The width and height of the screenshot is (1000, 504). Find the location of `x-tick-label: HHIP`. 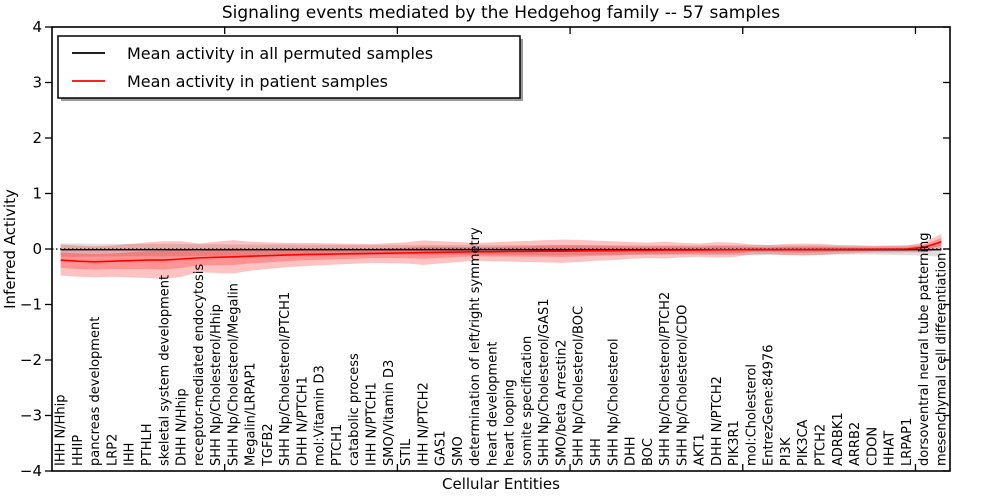

x-tick-label: HHIP is located at coordinates (78, 450).